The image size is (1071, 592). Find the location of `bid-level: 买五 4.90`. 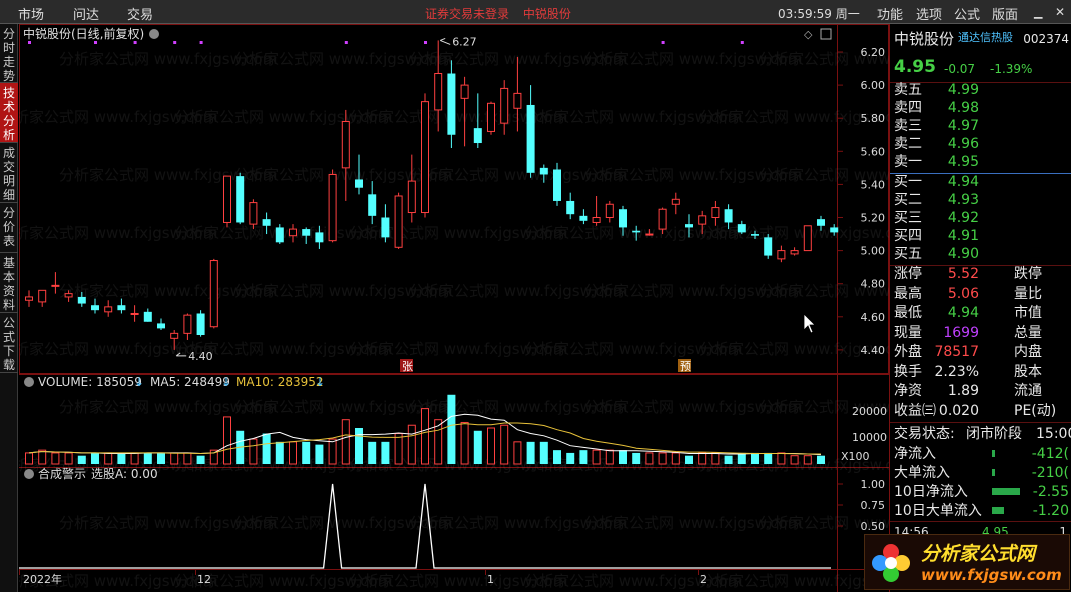

bid-level: 买五 4.90 is located at coordinates (981, 254).